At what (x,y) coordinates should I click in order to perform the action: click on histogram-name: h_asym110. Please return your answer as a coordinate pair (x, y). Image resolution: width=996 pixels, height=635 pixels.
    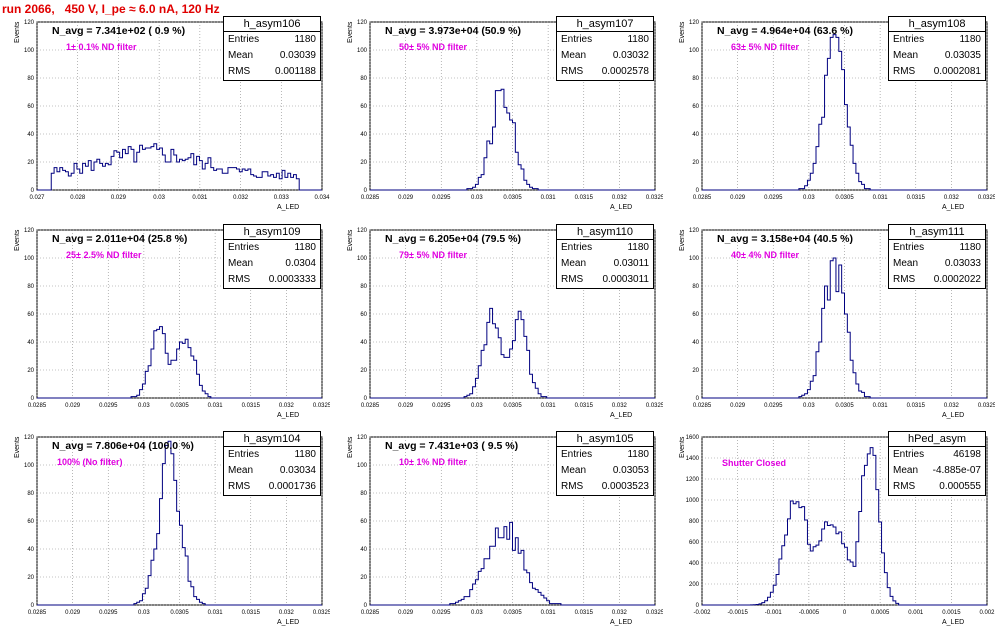
    Looking at the image, I should click on (605, 232).